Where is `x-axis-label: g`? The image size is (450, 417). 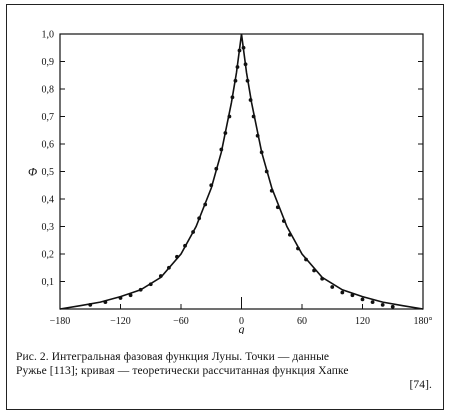
x-axis-label: g is located at coordinates (242, 328).